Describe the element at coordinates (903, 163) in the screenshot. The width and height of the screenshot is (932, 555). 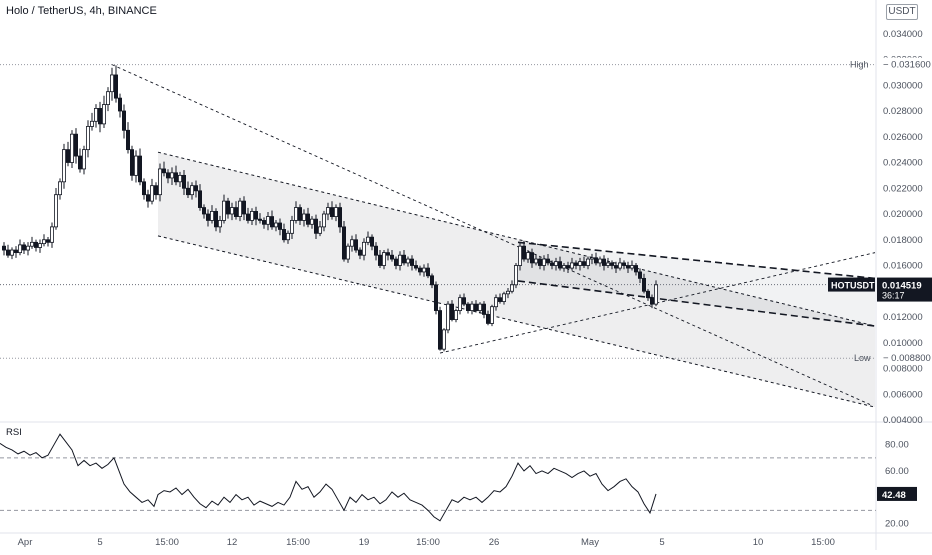
I see `price-tick-label: 0.024000` at that location.